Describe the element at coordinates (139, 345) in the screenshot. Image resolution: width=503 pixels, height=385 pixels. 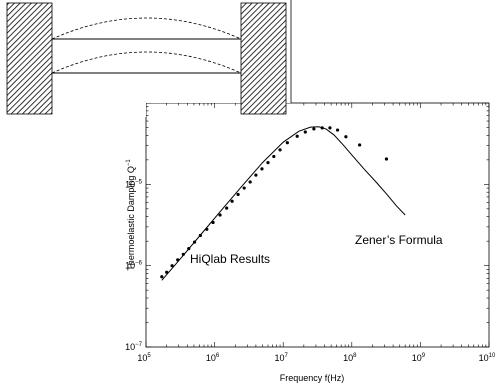
I see `y-tick-label-exp: −7` at that location.